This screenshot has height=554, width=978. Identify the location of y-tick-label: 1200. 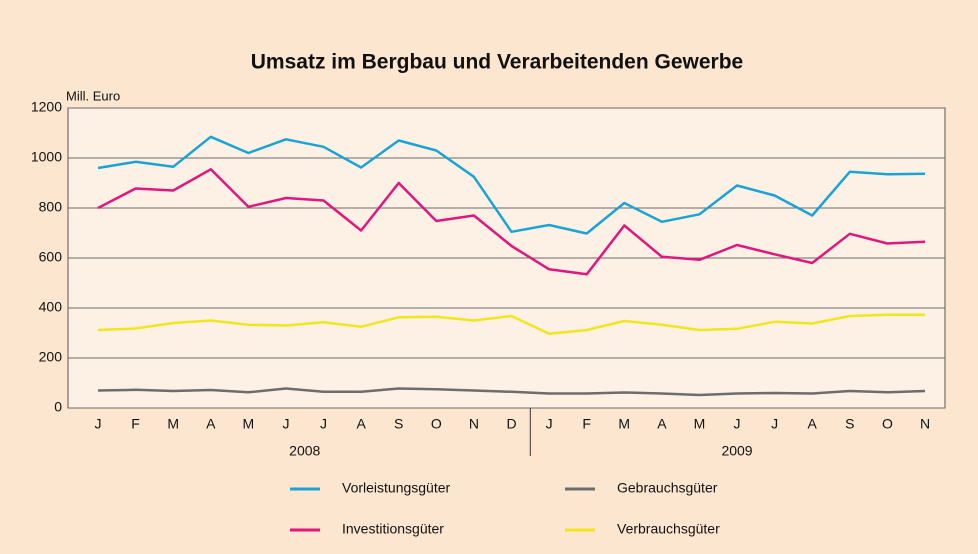
(46, 107).